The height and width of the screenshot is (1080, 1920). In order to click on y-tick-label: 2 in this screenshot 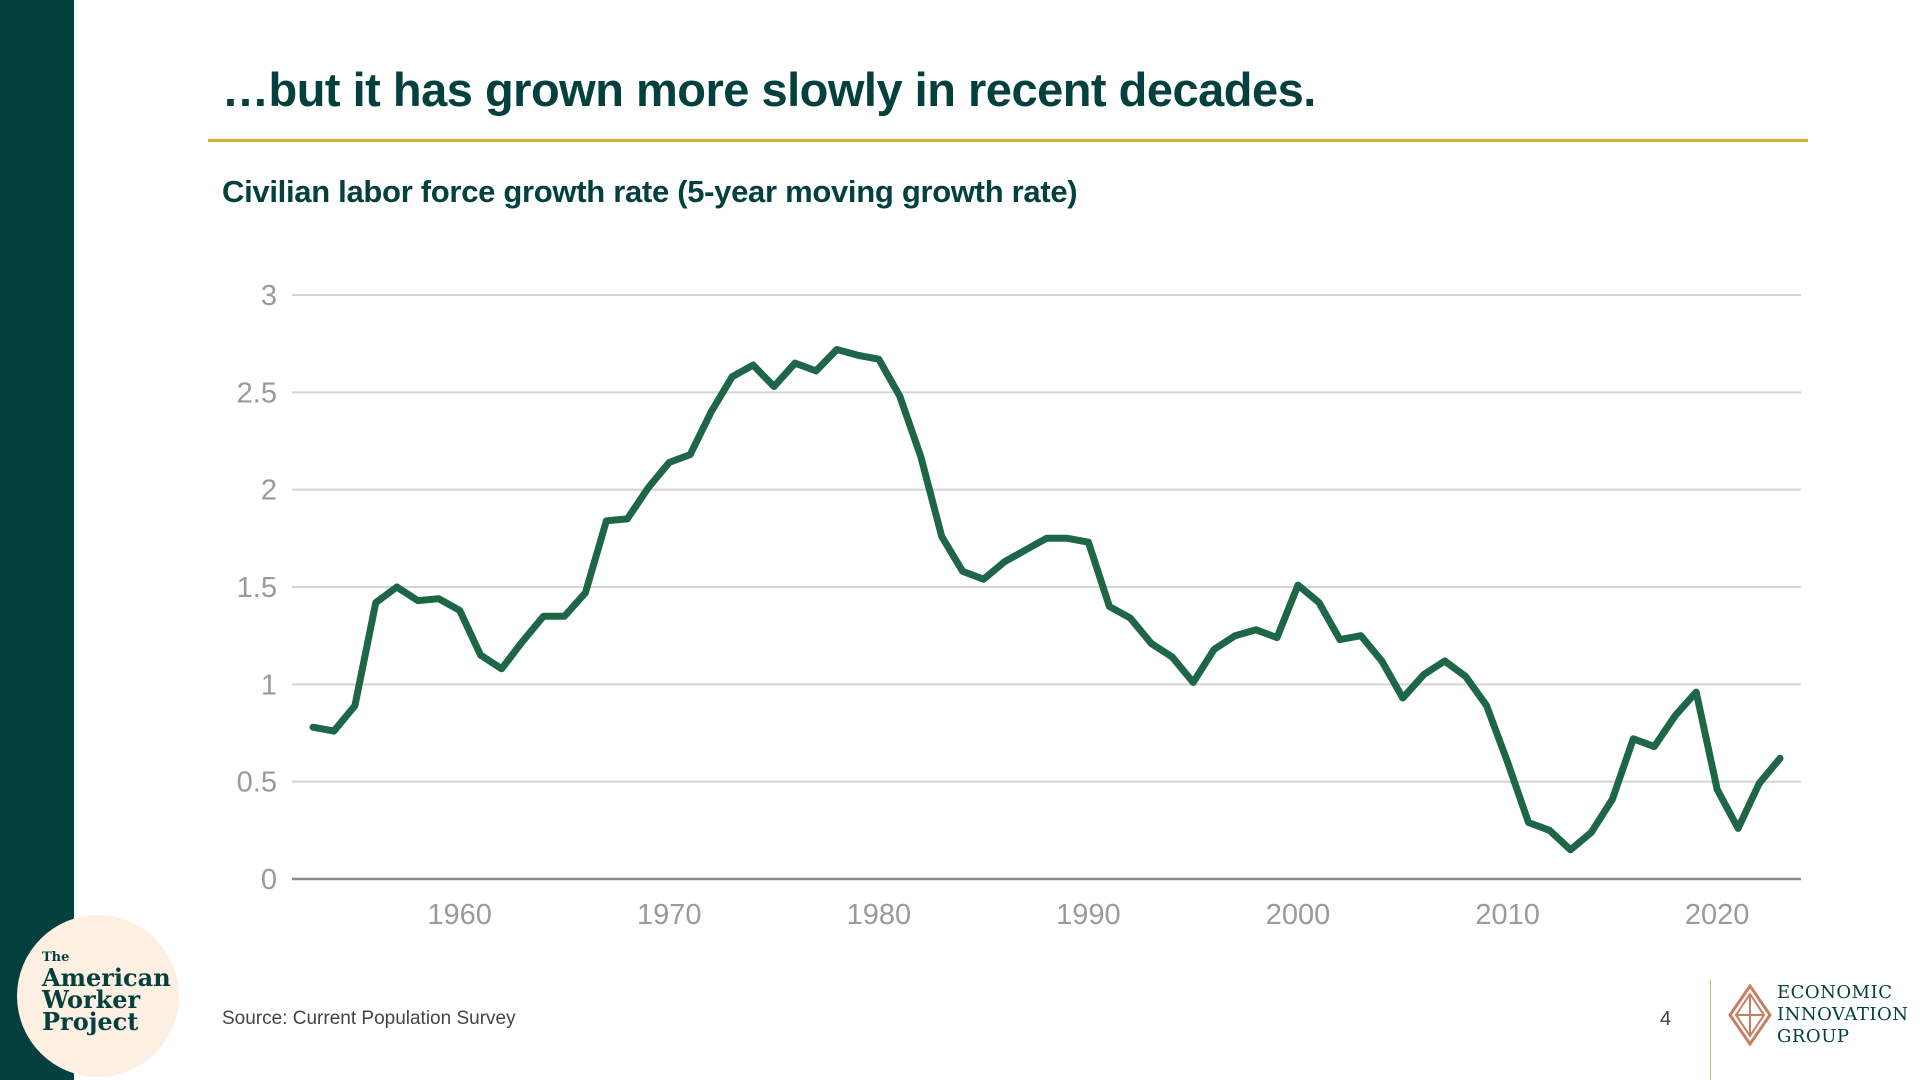, I will do `click(269, 491)`.